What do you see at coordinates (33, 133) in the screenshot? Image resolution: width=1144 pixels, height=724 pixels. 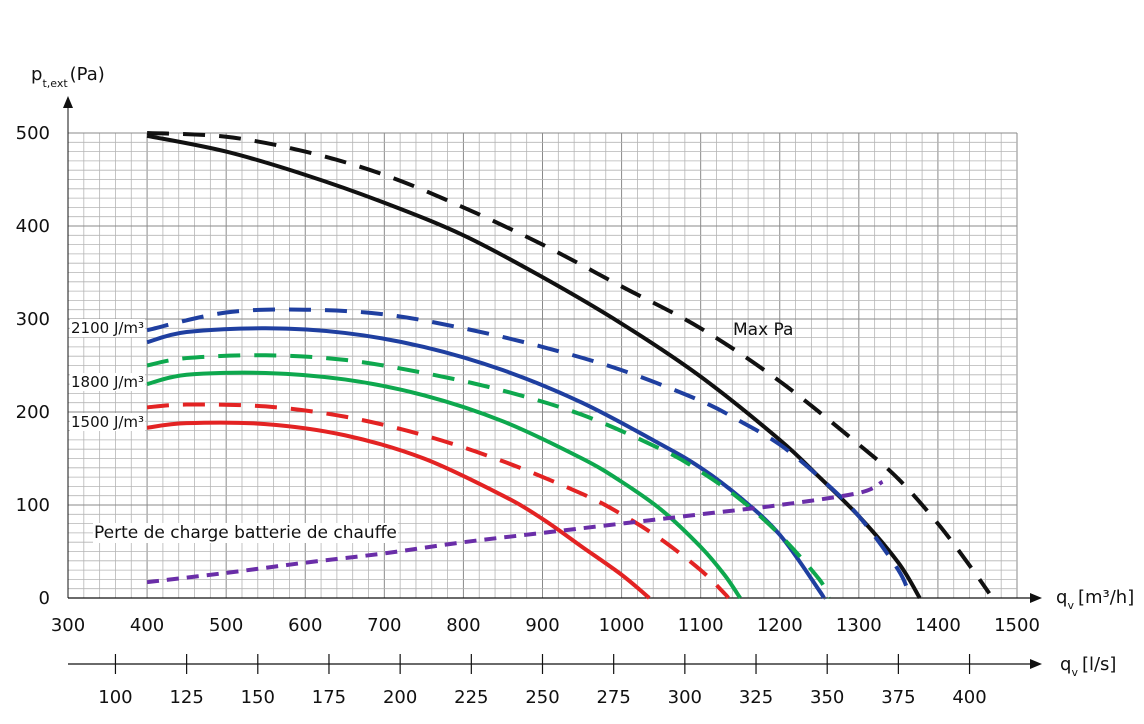 I see `y-tick-label: 500` at bounding box center [33, 133].